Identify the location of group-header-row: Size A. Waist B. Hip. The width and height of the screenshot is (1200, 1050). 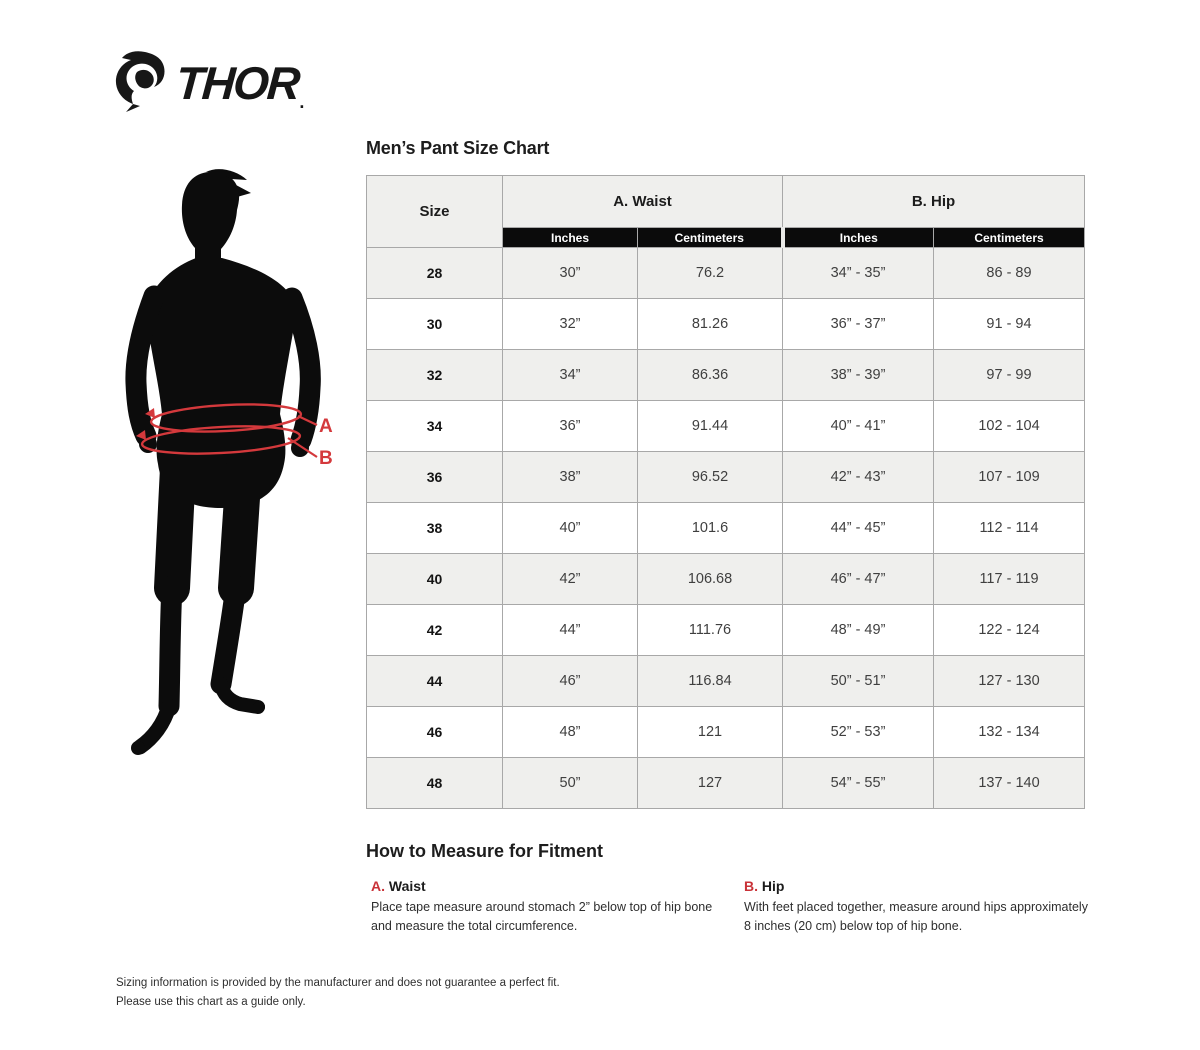
(725, 211).